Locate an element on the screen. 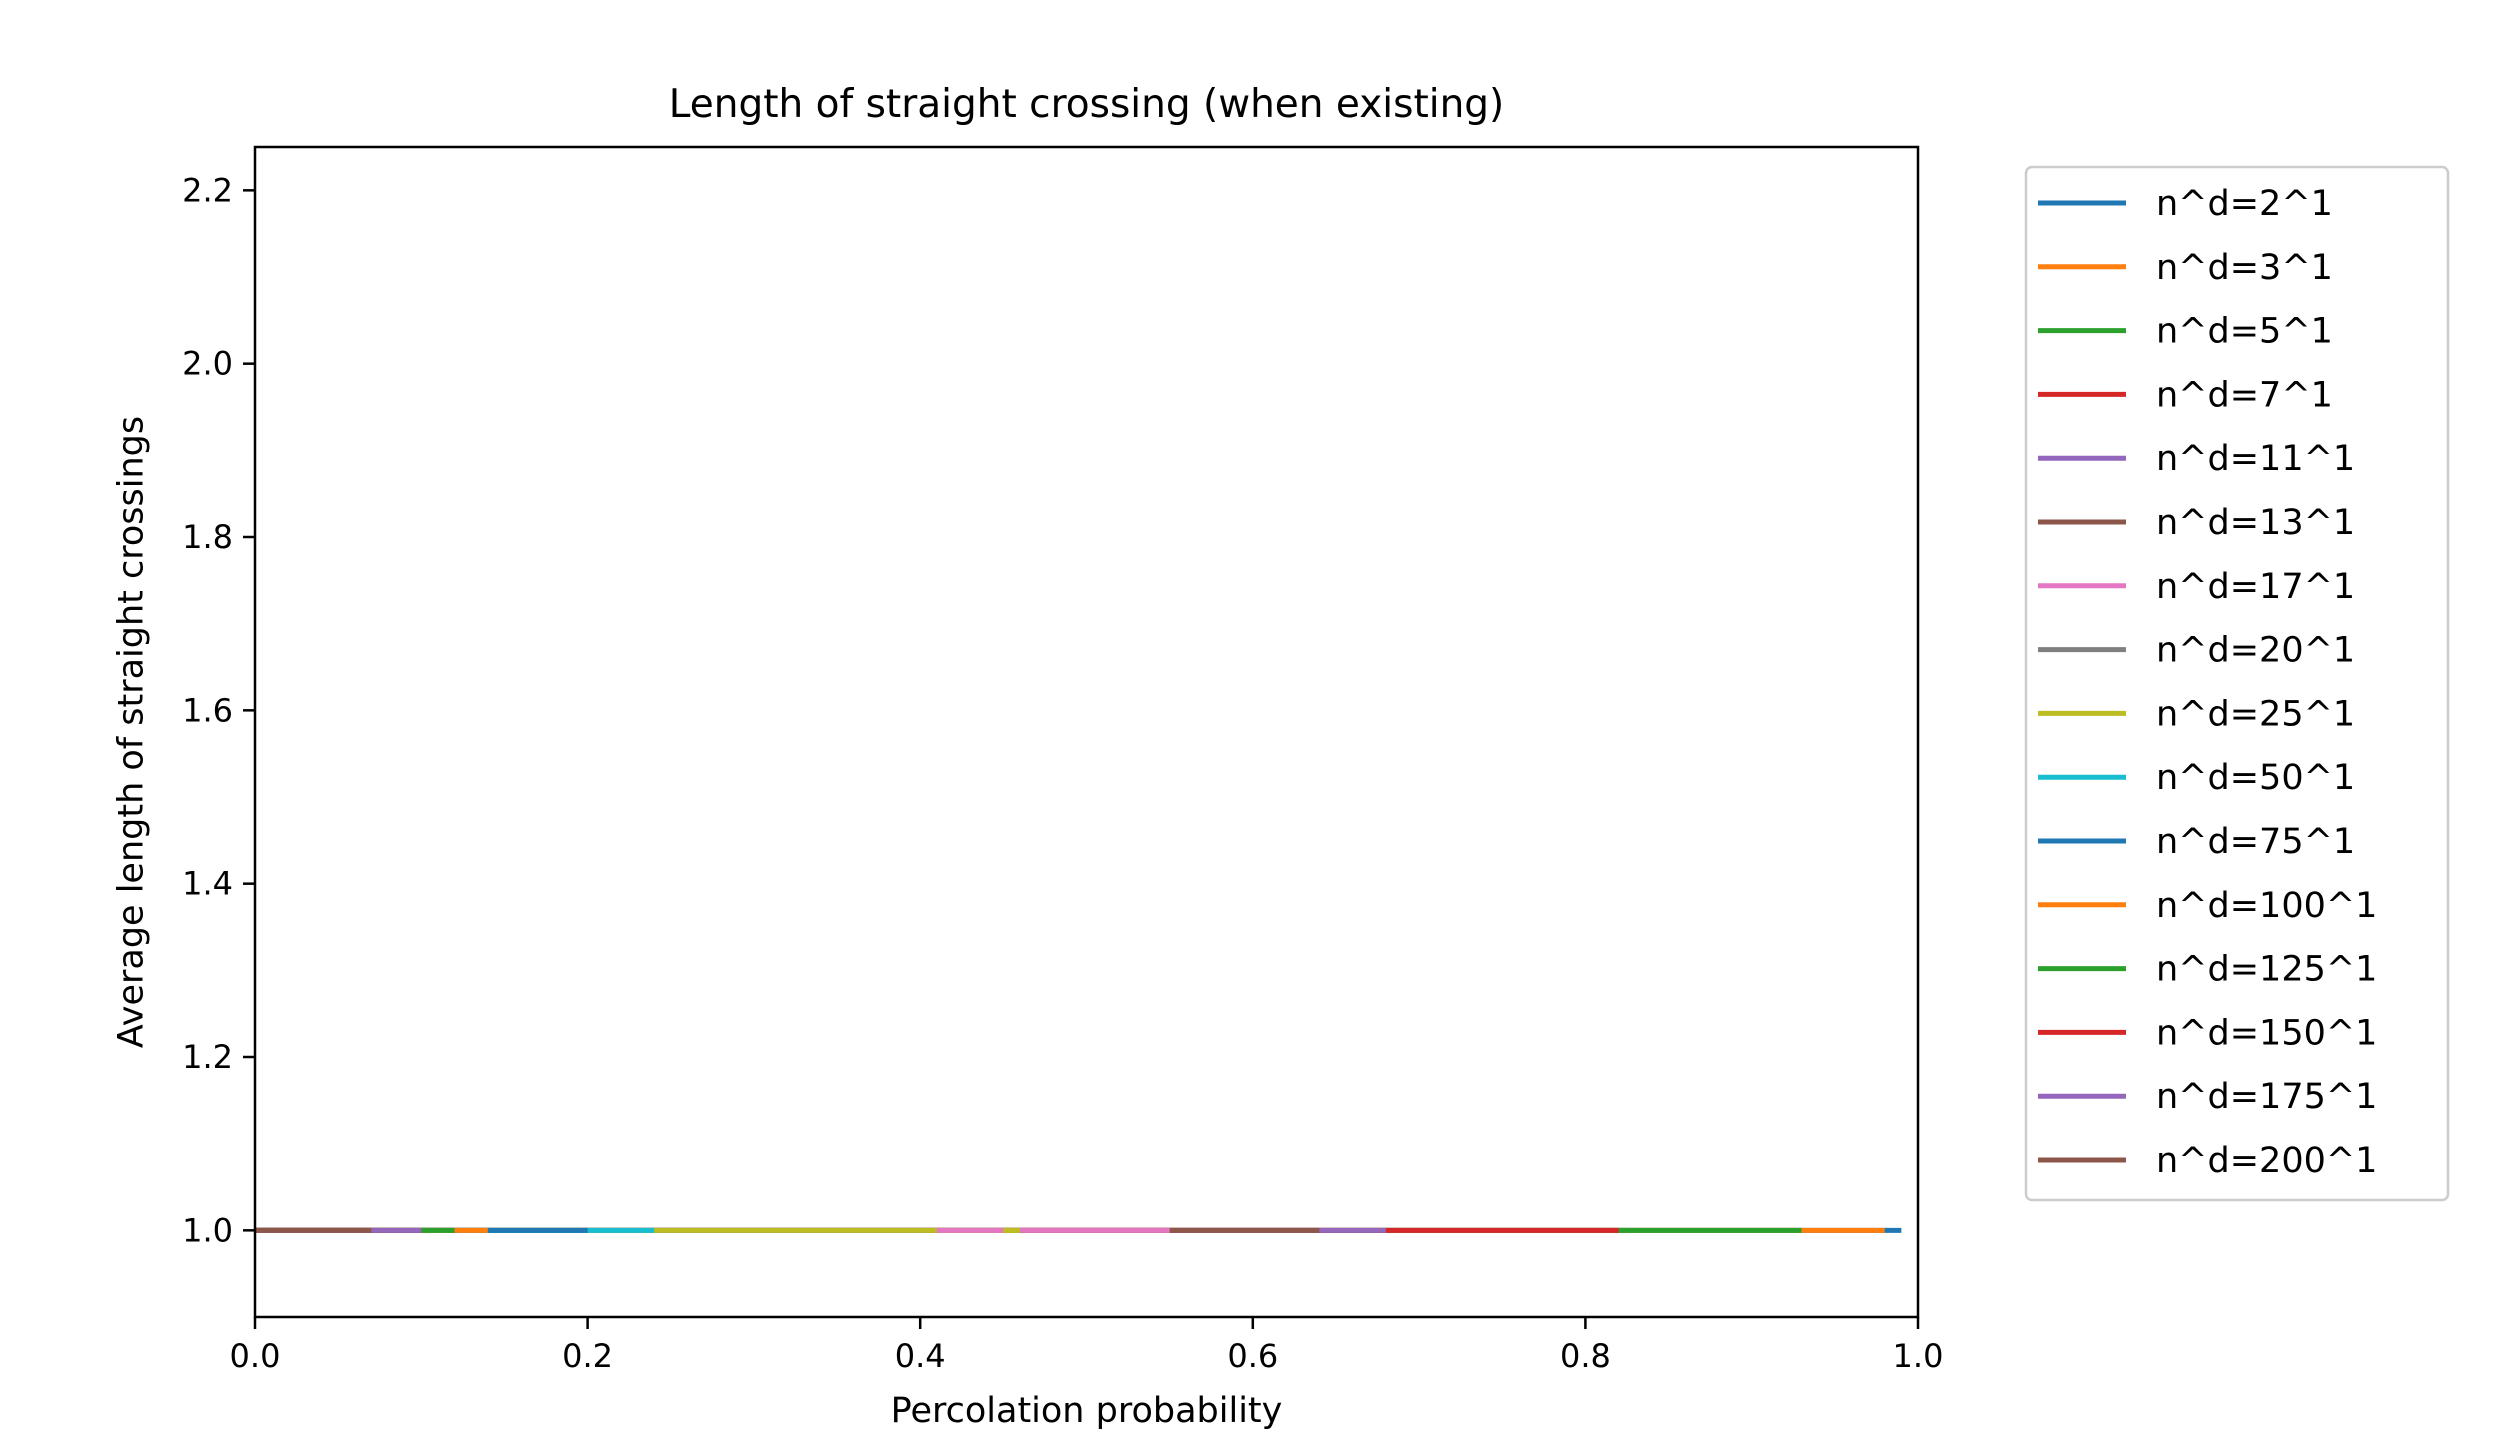  legend-label: n^d=75^1 is located at coordinates (2255, 842).